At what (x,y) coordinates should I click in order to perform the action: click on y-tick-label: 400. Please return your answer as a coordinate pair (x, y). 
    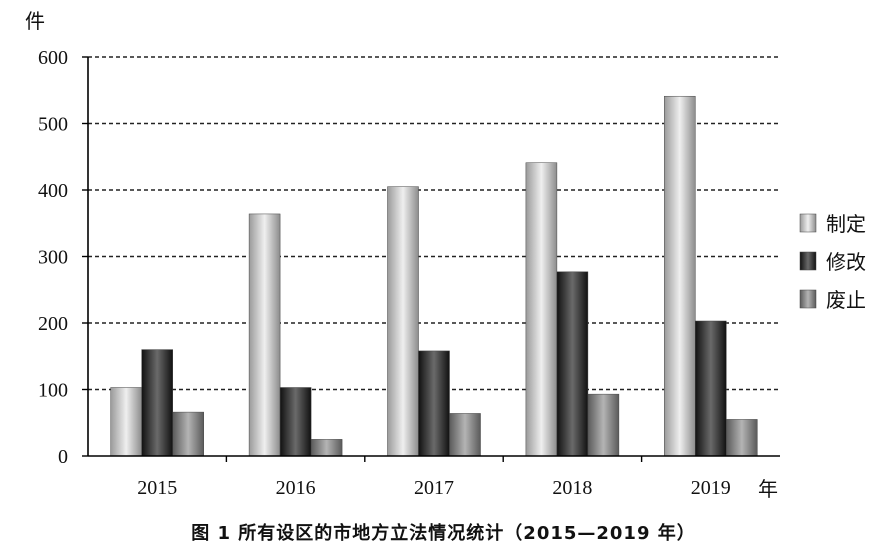
    Looking at the image, I should click on (53, 191).